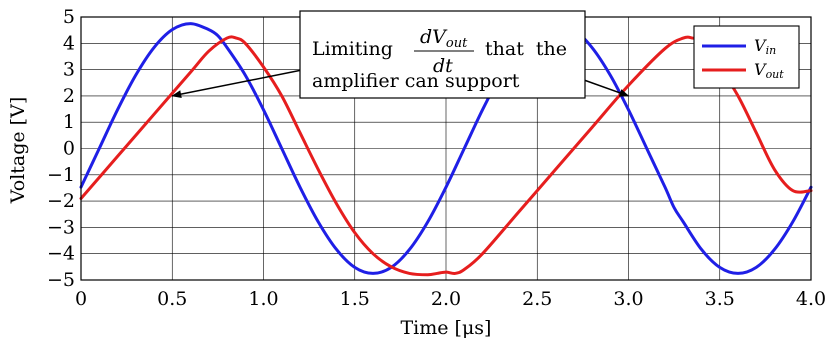 Image resolution: width=828 pixels, height=342 pixels. Describe the element at coordinates (263, 299) in the screenshot. I see `x-tick-label: 1.0` at that location.